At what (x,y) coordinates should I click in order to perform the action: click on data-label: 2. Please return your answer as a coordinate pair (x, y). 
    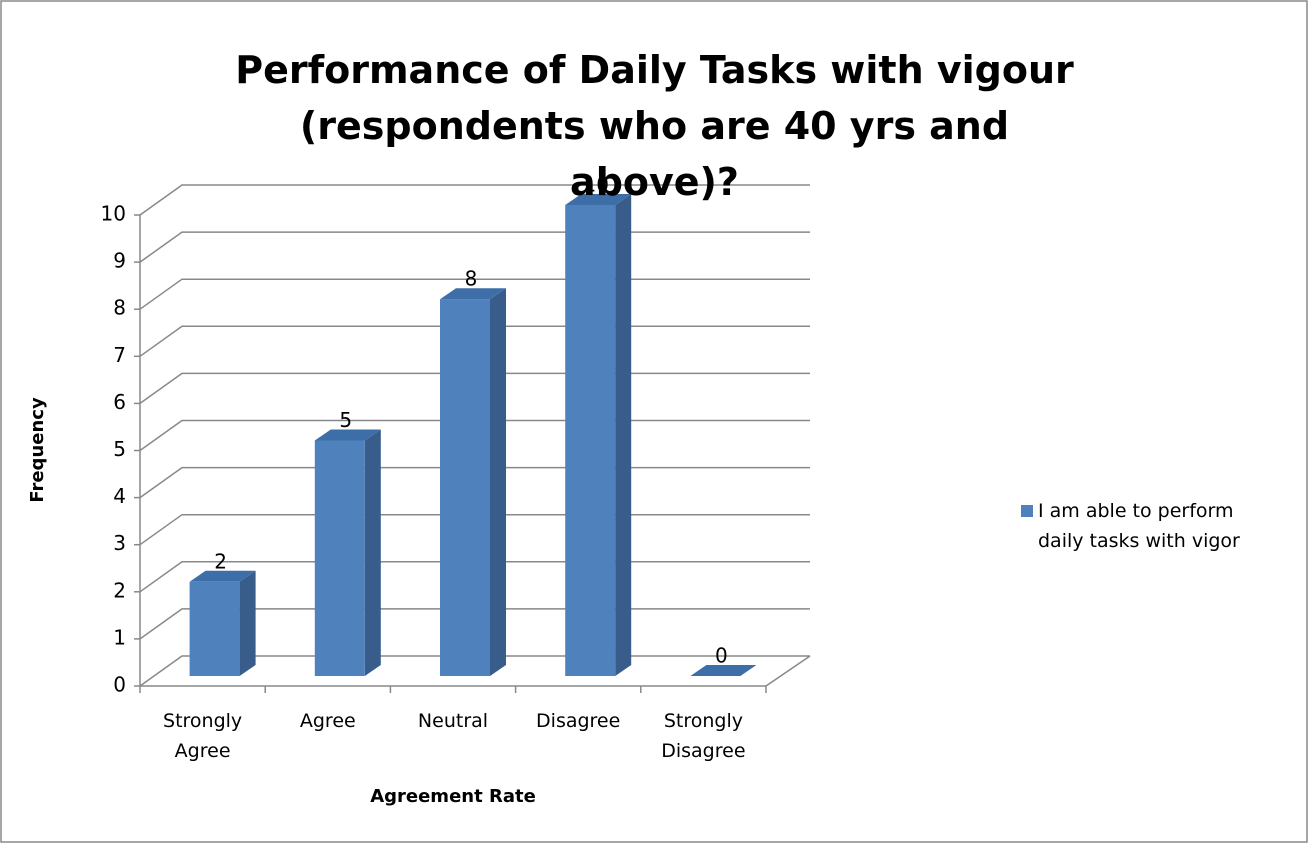
    Looking at the image, I should click on (220, 561).